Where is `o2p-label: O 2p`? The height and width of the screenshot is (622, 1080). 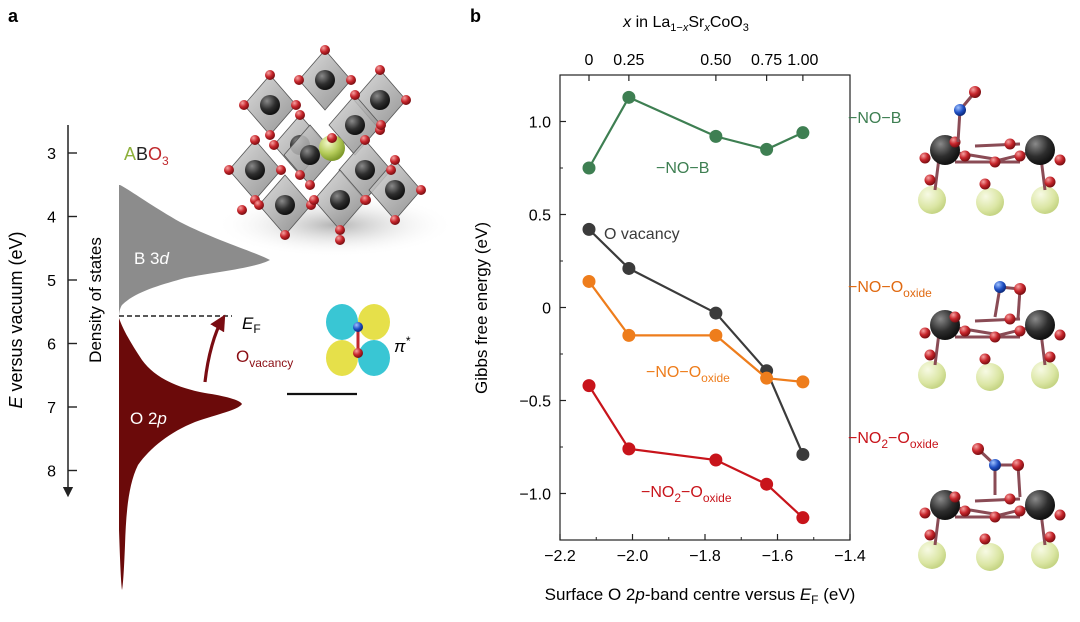
o2p-label: O 2p is located at coordinates (148, 418).